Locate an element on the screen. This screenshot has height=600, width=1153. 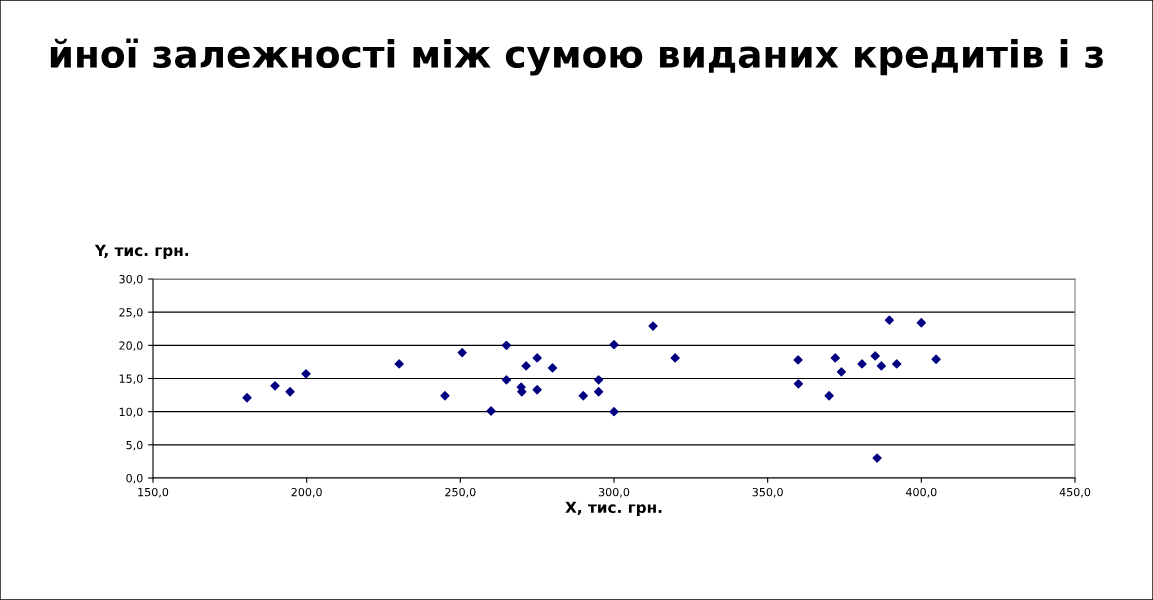
y-tick-label: 5,0 is located at coordinates (134, 445).